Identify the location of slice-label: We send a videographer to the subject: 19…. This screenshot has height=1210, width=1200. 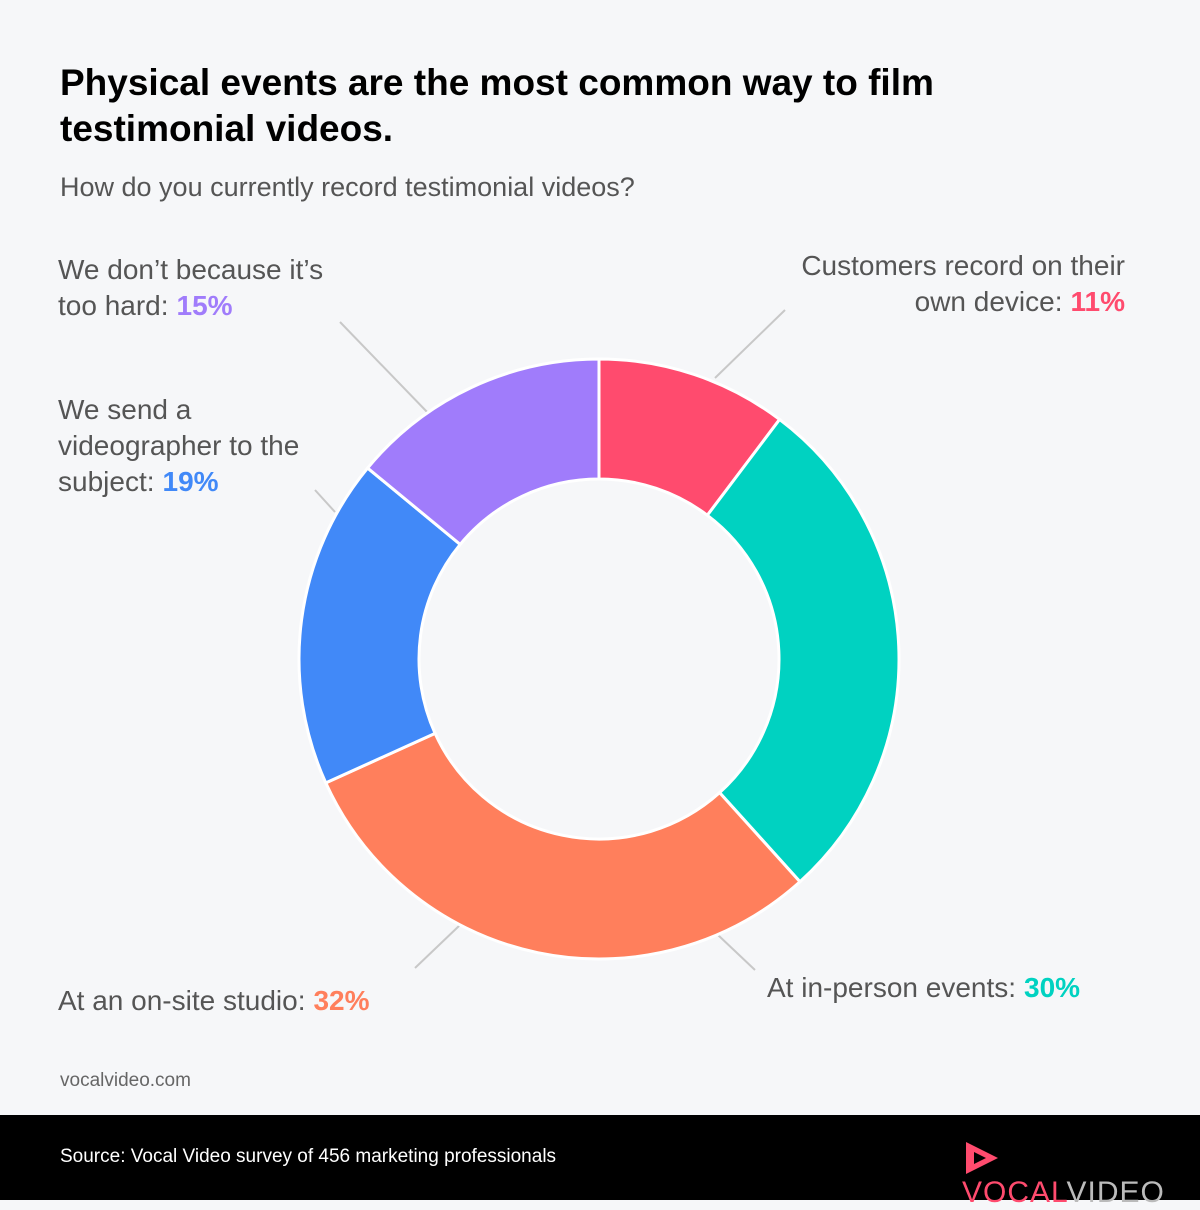
(188, 446).